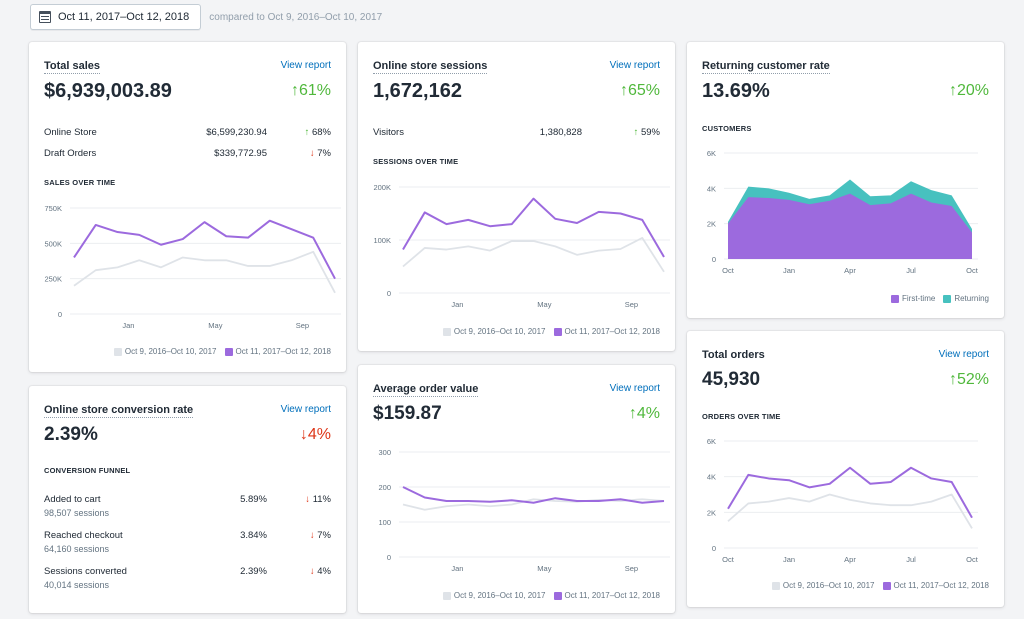 The height and width of the screenshot is (619, 1024). I want to click on y-tick-label: 100K, so click(382, 240).